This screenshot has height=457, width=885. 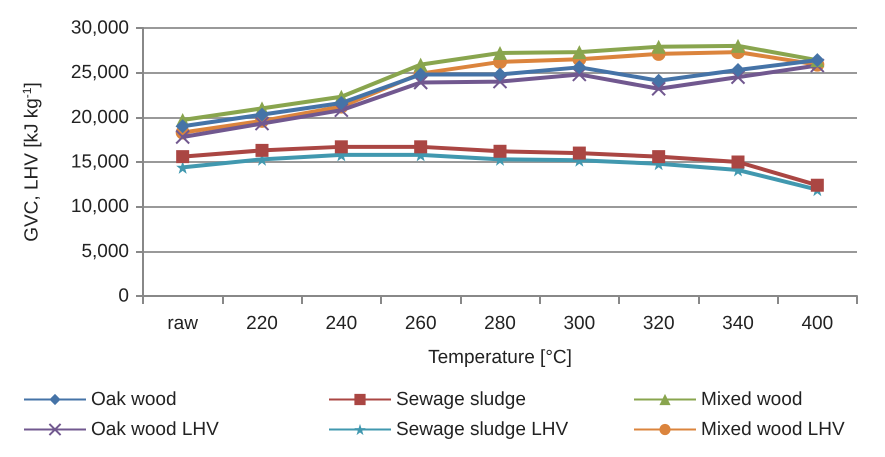 What do you see at coordinates (262, 323) in the screenshot?
I see `x-tick-label: 220` at bounding box center [262, 323].